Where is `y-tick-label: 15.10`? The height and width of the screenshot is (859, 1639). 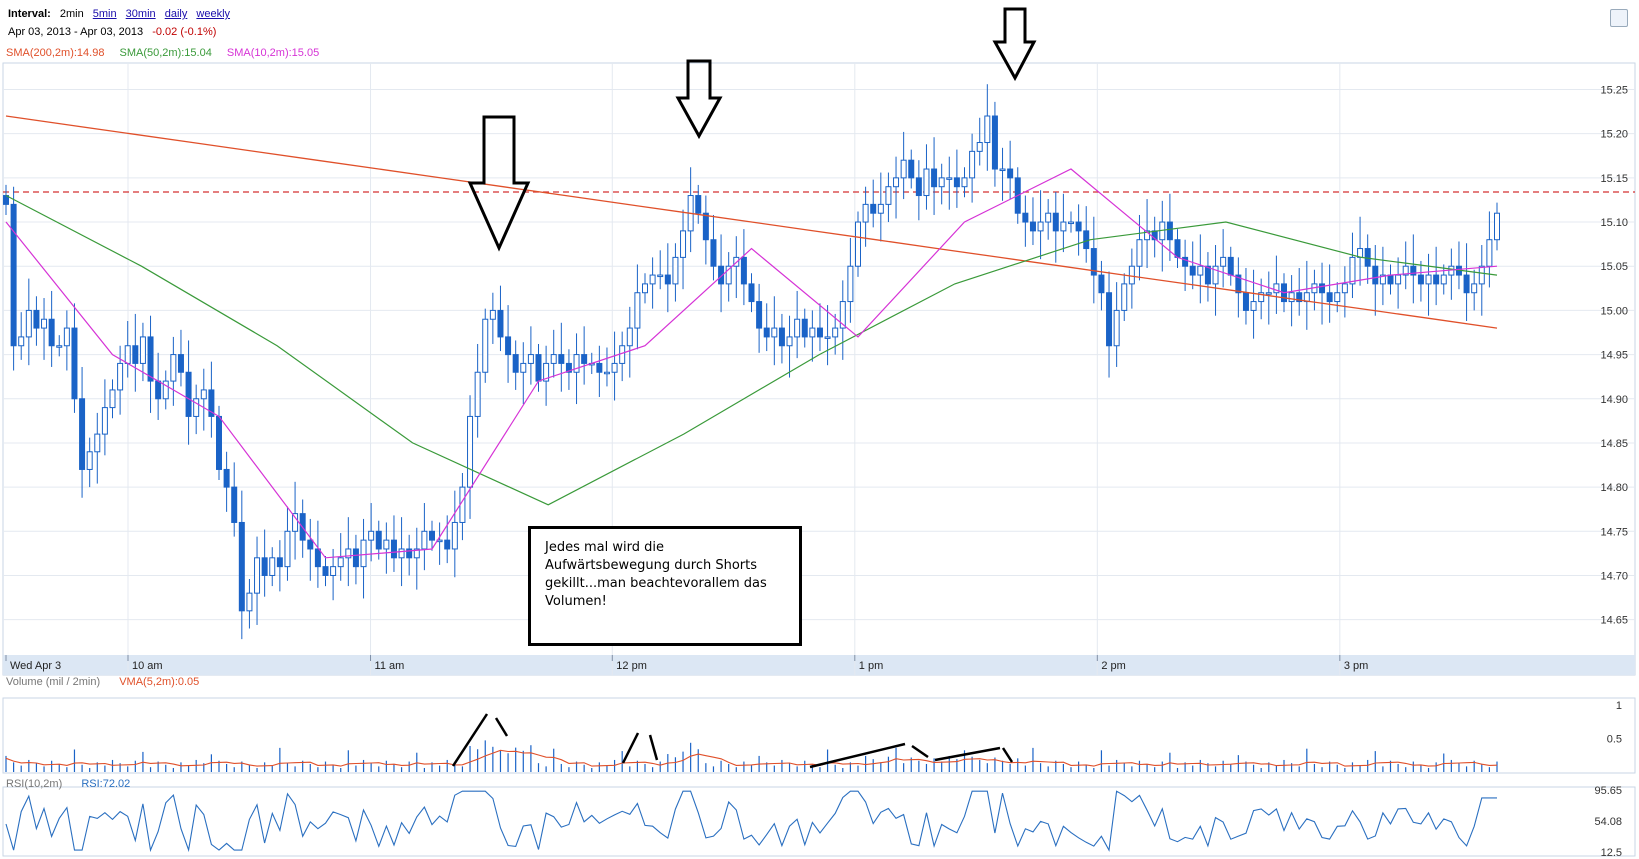 y-tick-label: 15.10 is located at coordinates (1614, 223).